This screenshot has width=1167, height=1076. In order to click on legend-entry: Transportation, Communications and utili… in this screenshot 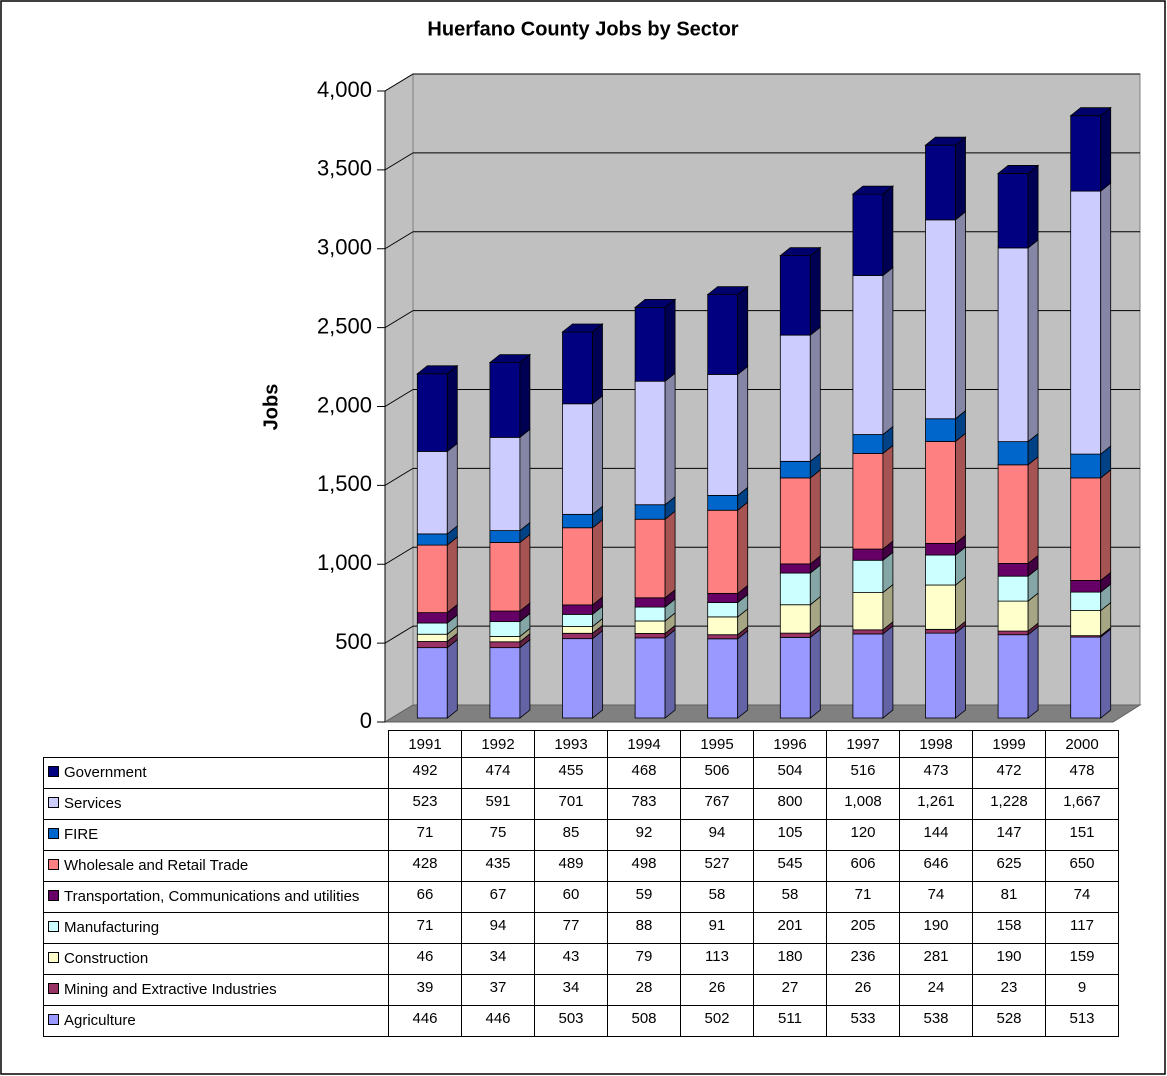, I will do `click(216, 897)`.